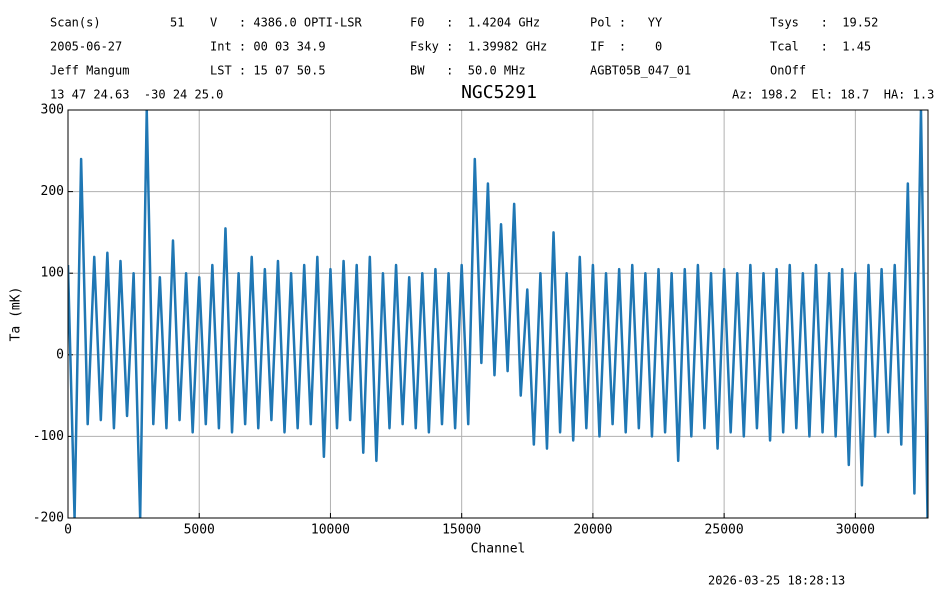 Image resolution: width=937 pixels, height=591 pixels. Describe the element at coordinates (626, 47) in the screenshot. I see `header-field: IF : 0` at that location.